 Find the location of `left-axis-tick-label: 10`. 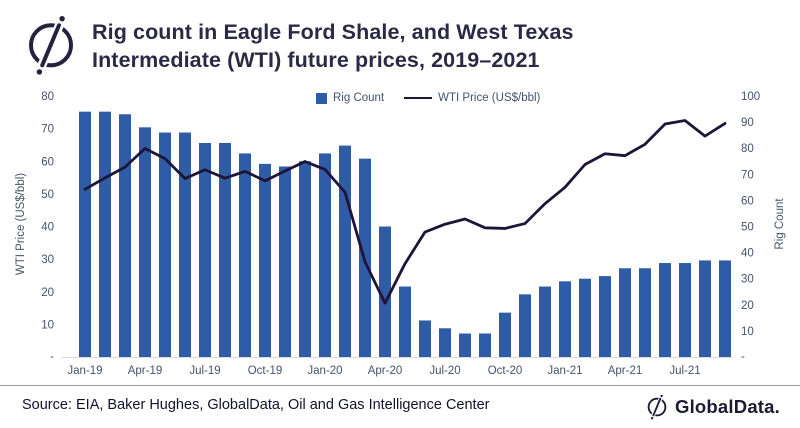

left-axis-tick-label: 10 is located at coordinates (47, 325).